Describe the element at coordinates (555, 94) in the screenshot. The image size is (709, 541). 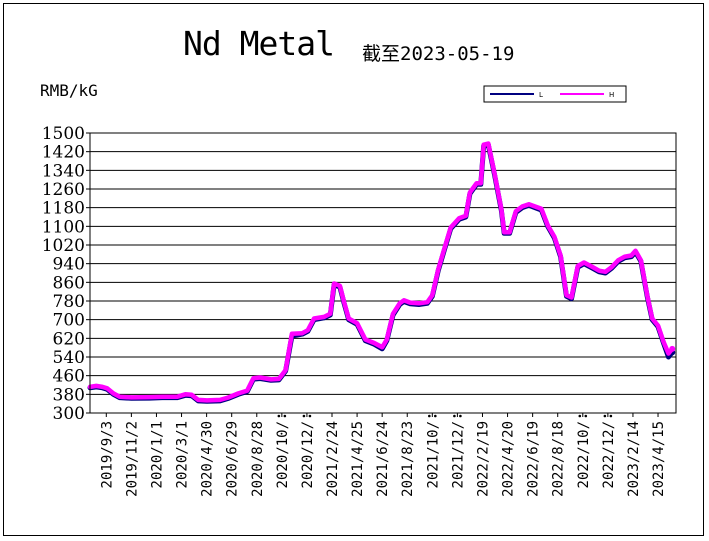
I see `legend-box` at that location.